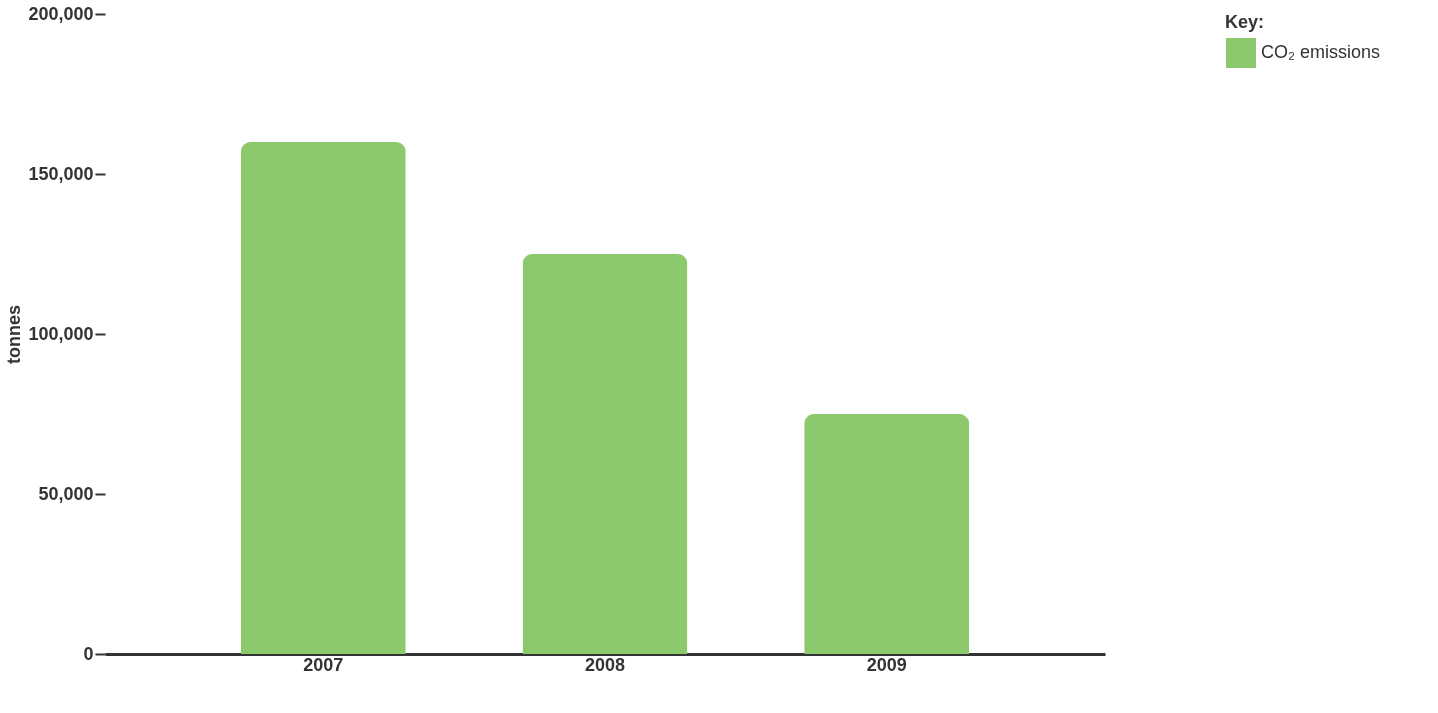  What do you see at coordinates (886, 664) in the screenshot?
I see `x-tick-label: 2009` at bounding box center [886, 664].